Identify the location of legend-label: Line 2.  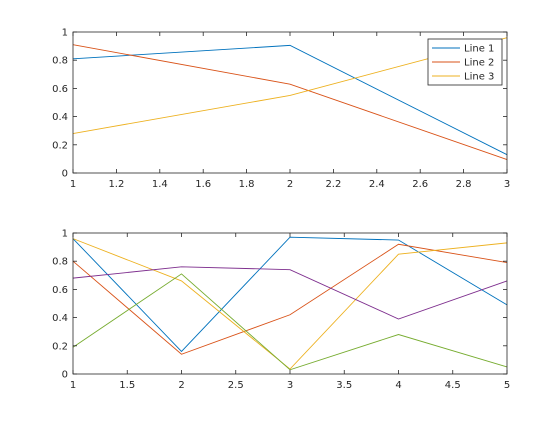
(479, 63).